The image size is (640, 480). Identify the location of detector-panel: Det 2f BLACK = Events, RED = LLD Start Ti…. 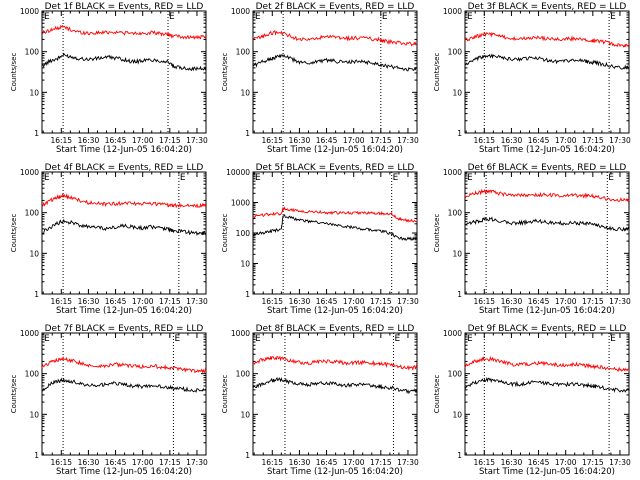
(320, 78).